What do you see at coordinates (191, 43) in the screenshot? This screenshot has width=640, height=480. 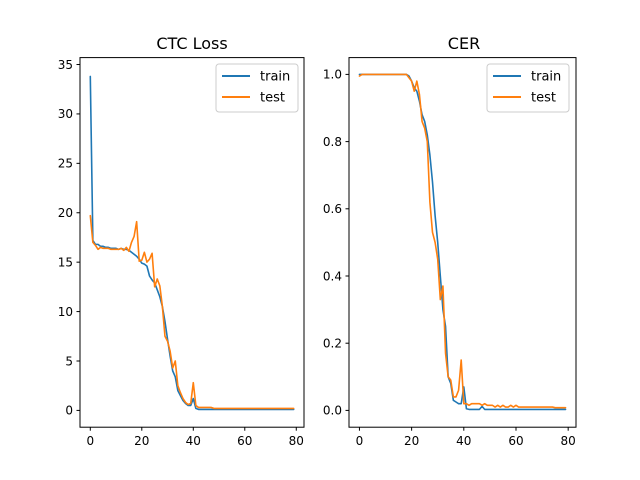 I see `ctc-loss-title: CTC Loss` at bounding box center [191, 43].